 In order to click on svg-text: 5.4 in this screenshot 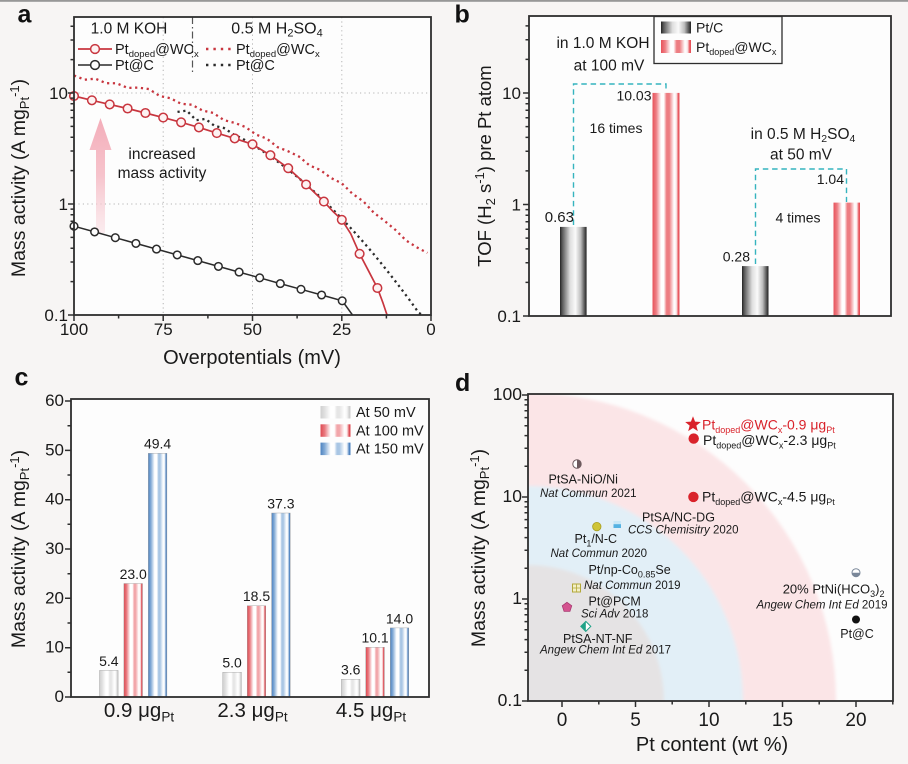, I will do `click(109, 661)`.